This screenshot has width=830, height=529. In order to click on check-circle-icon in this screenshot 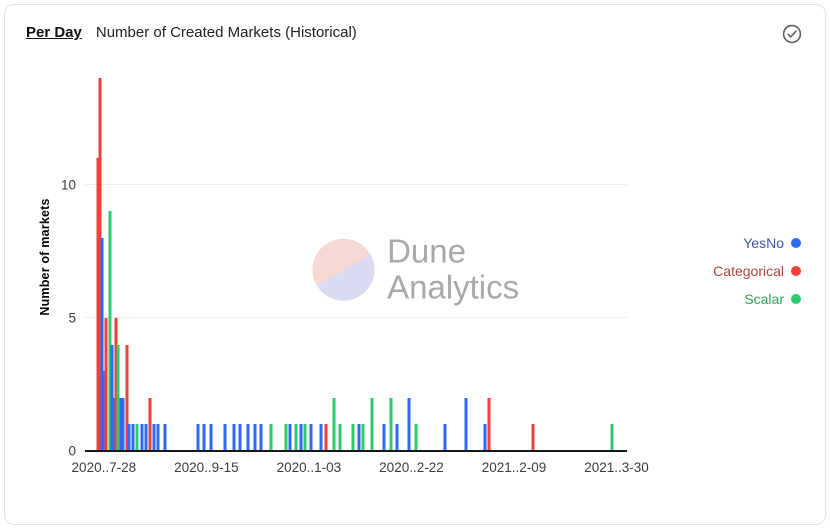, I will do `click(792, 34)`.